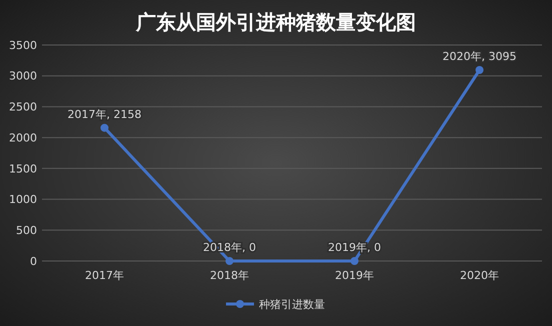 This screenshot has width=552, height=326. I want to click on y-tick-label: 1500, so click(23, 169).